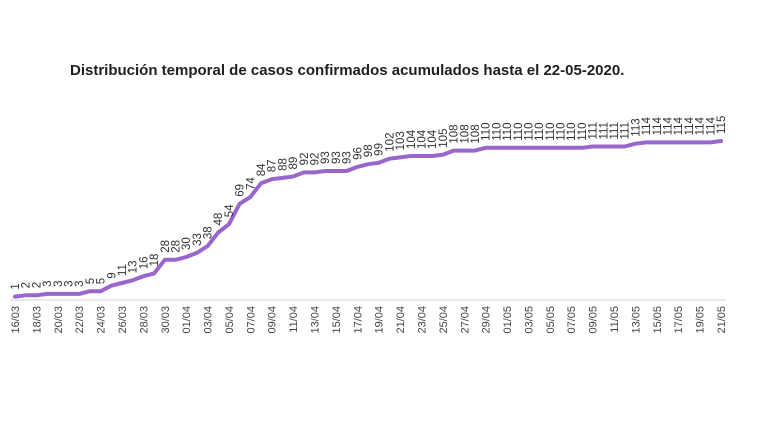 Image resolution: width=770 pixels, height=435 pixels. What do you see at coordinates (530, 320) in the screenshot?
I see `x-tick-label: 03/05` at bounding box center [530, 320].